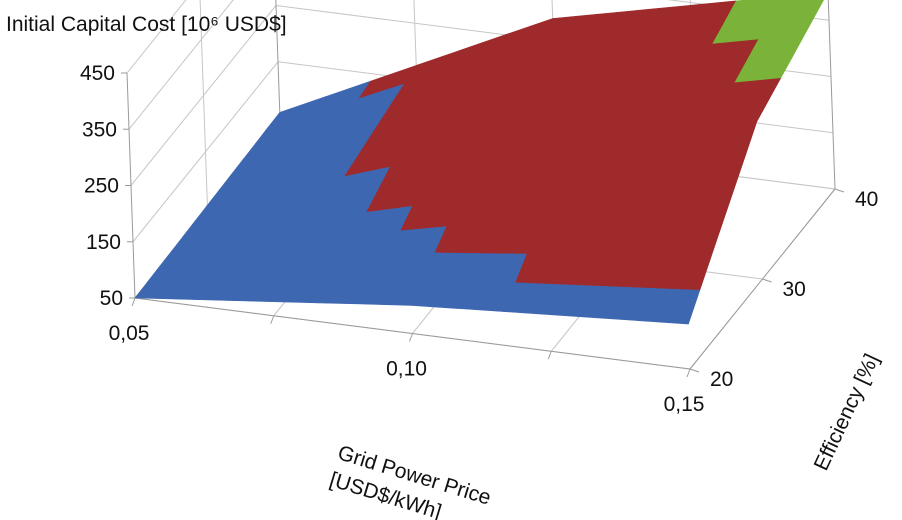 The image size is (902, 520). What do you see at coordinates (413, 480) in the screenshot?
I see `x-axis-label: Grid Power Price [USD$/kWh]` at bounding box center [413, 480].